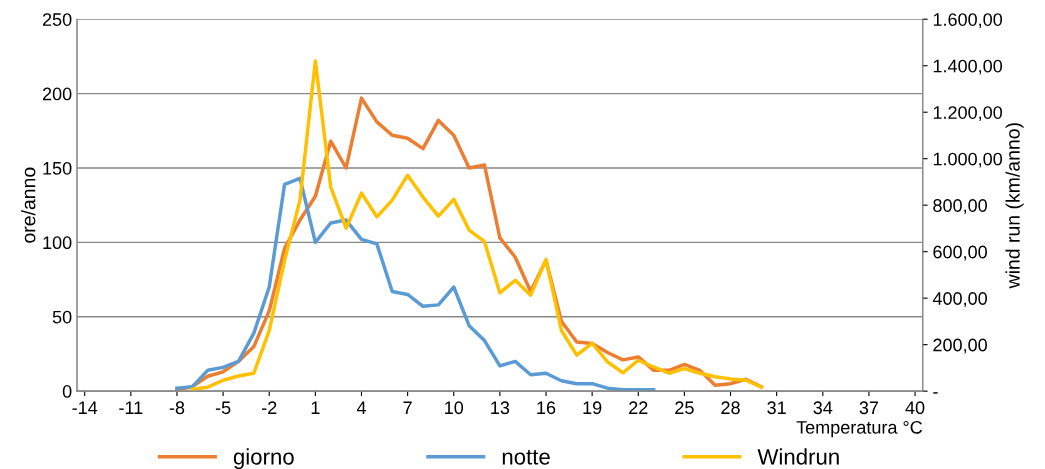 The image size is (1045, 469). What do you see at coordinates (62, 317) in the screenshot?
I see `y-tick-label: 50` at bounding box center [62, 317].